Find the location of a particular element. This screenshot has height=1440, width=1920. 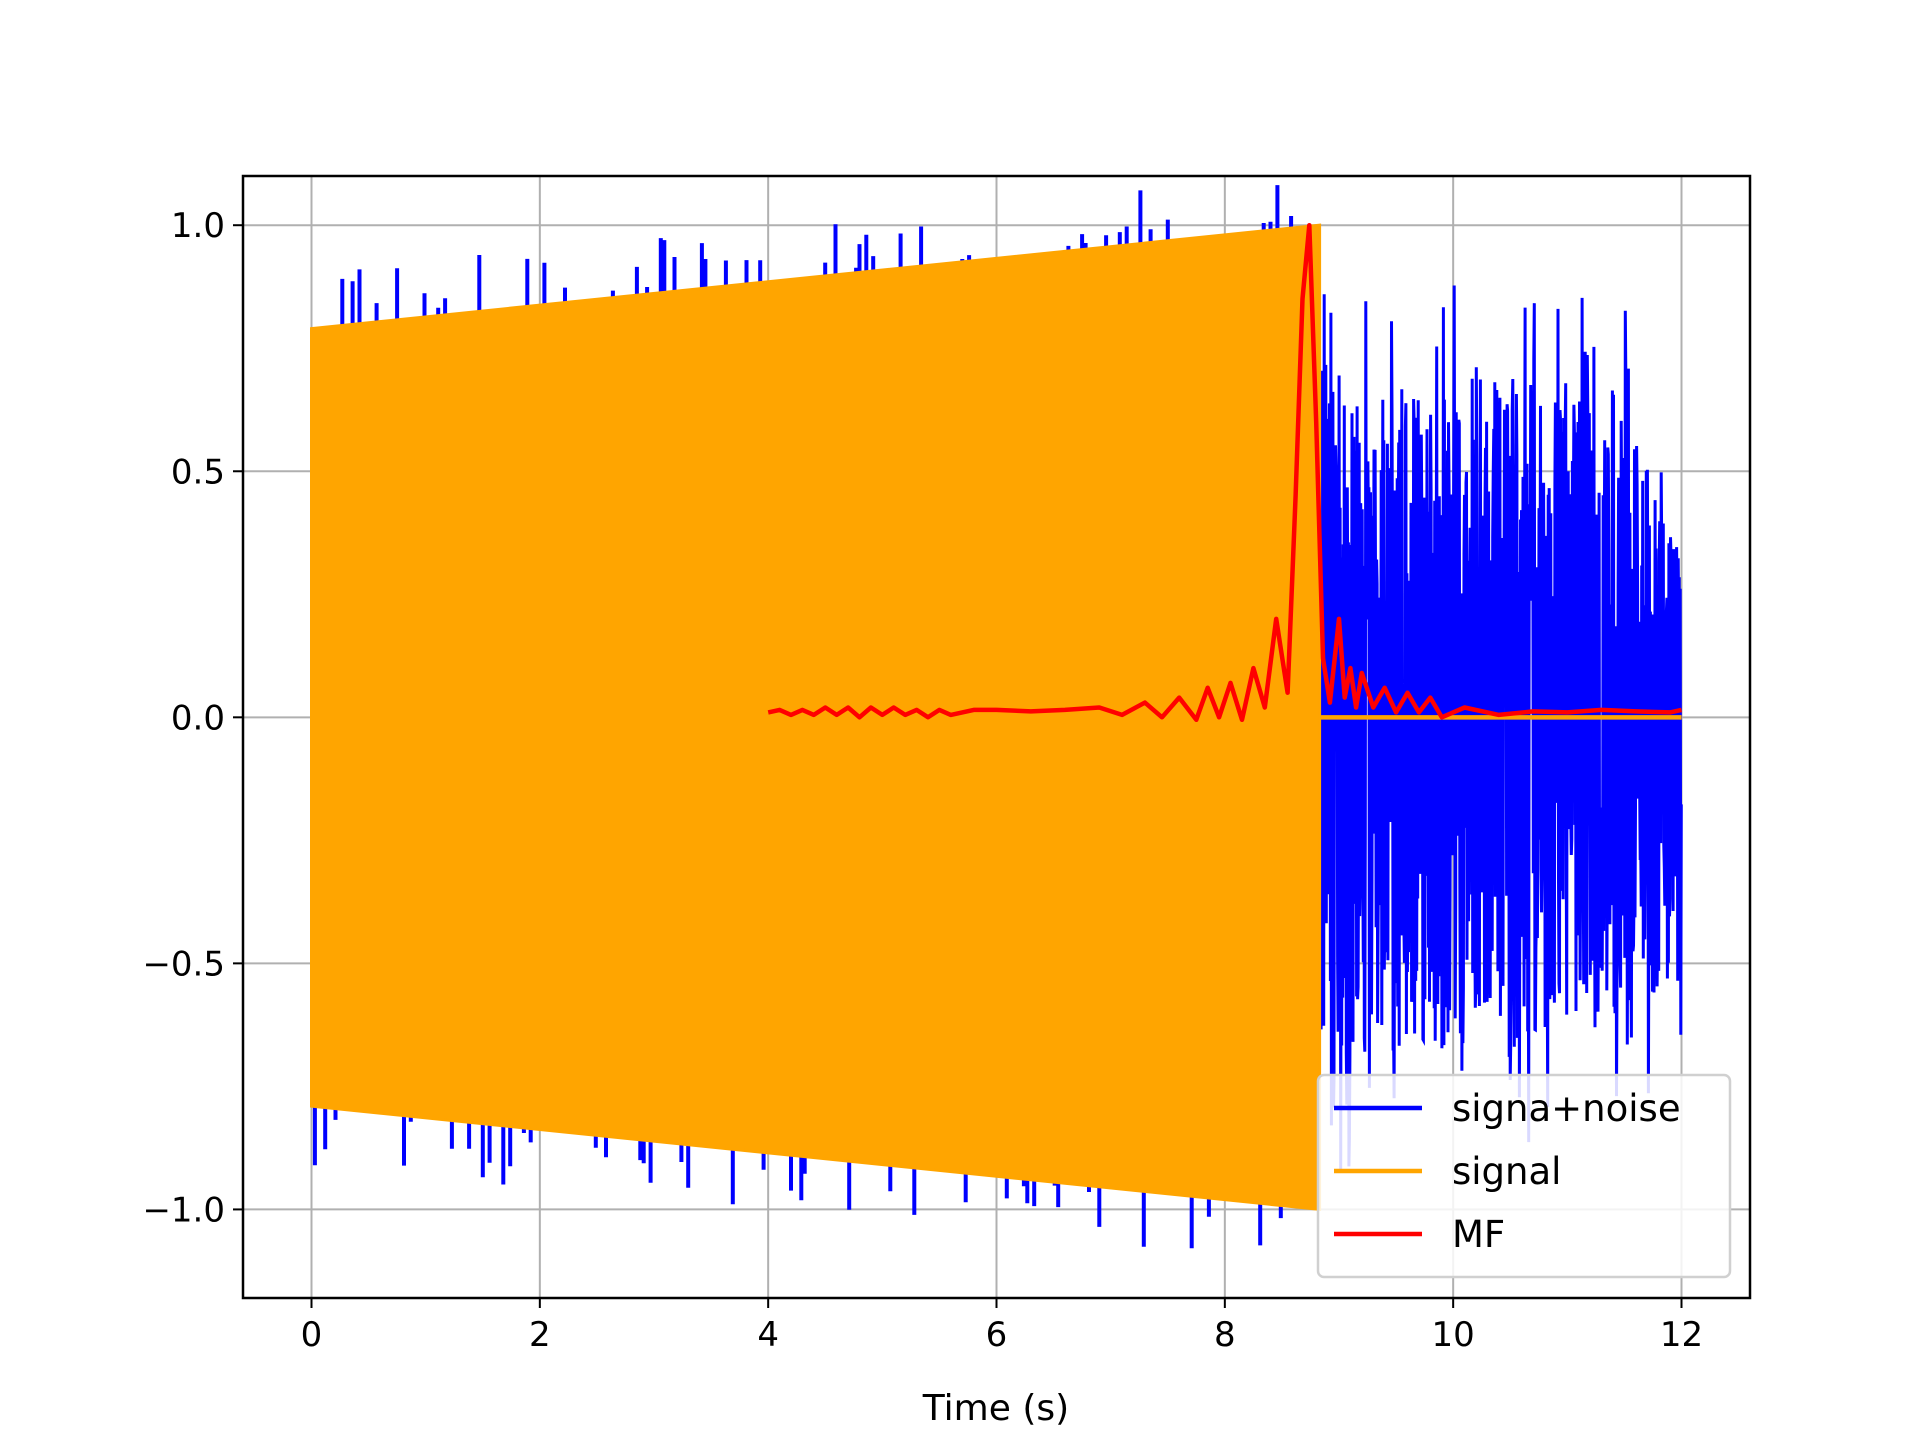

x-tick-label: 0 is located at coordinates (312, 1335).